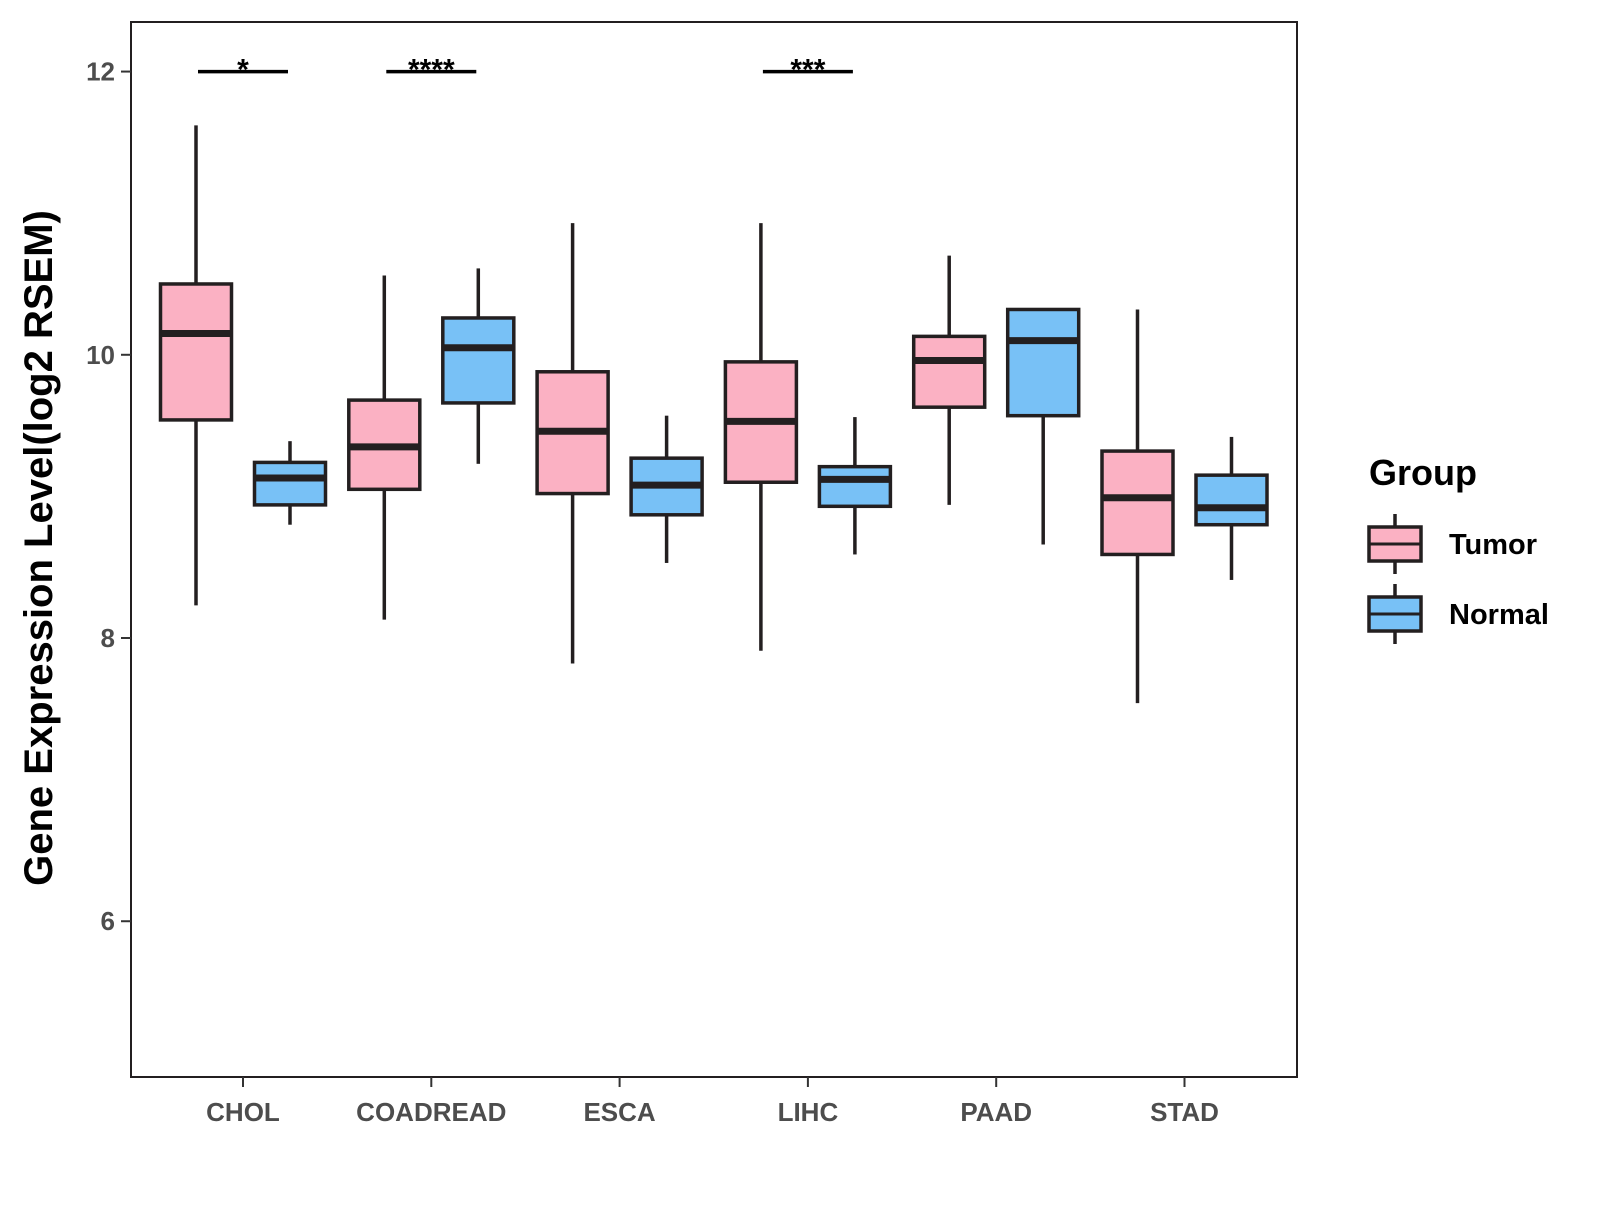 This screenshot has height=1205, width=1600. Describe the element at coordinates (384, 447) in the screenshot. I see `box-tumor-coadread` at that location.